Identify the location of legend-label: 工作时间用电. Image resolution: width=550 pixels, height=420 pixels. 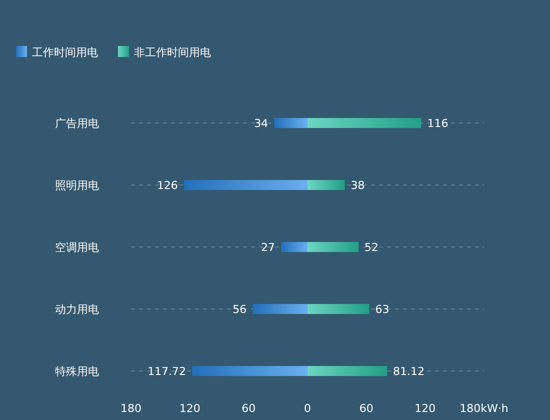
(65, 52).